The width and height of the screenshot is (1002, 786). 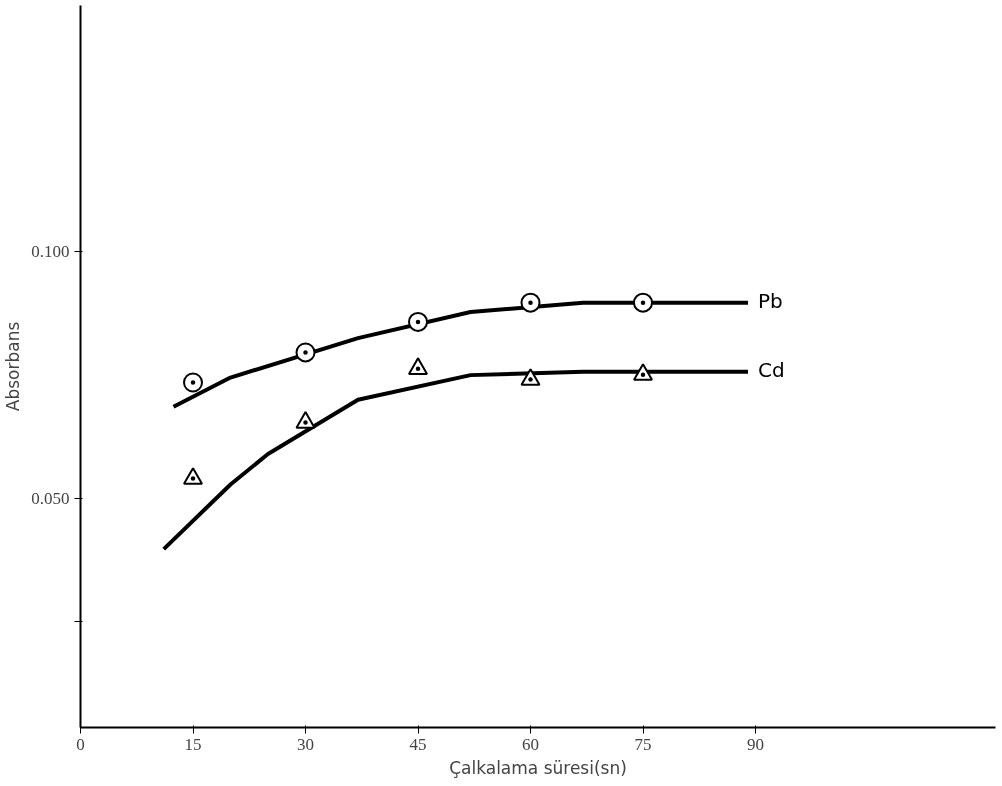 I want to click on x-tick-label: 15, so click(x=193, y=744).